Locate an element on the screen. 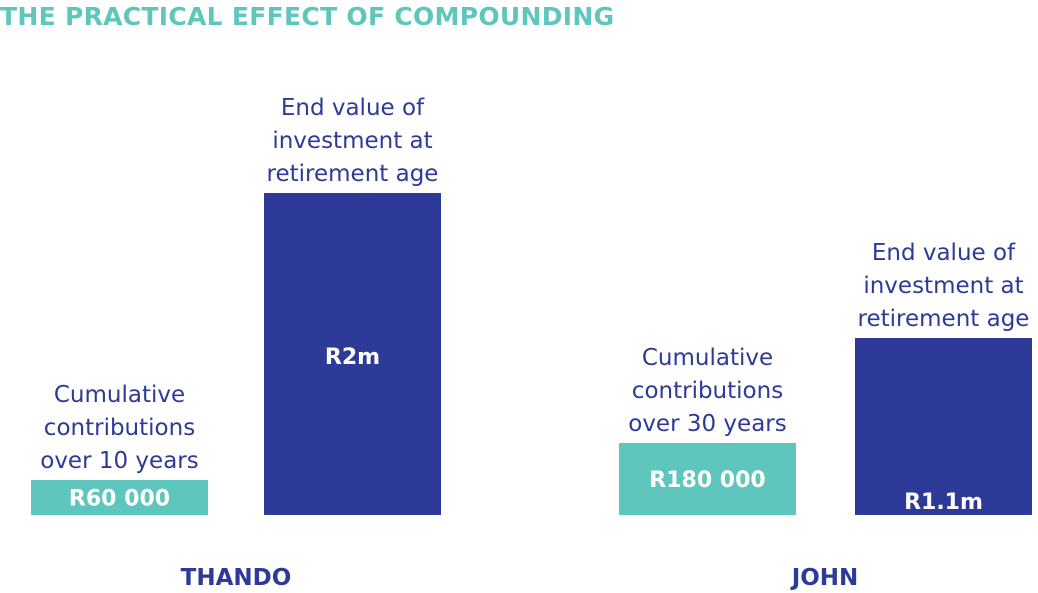  annotation-end-value-thando-line-3: retirement age is located at coordinates (353, 174).